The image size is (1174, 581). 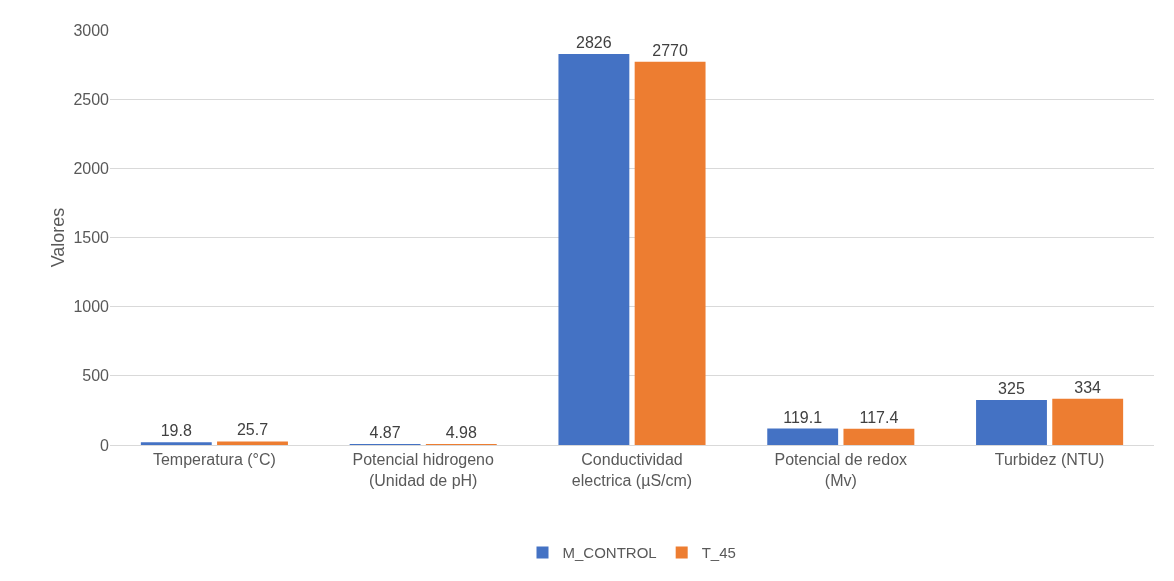 What do you see at coordinates (879, 417) in the screenshot?
I see `data-label: 117.4` at bounding box center [879, 417].